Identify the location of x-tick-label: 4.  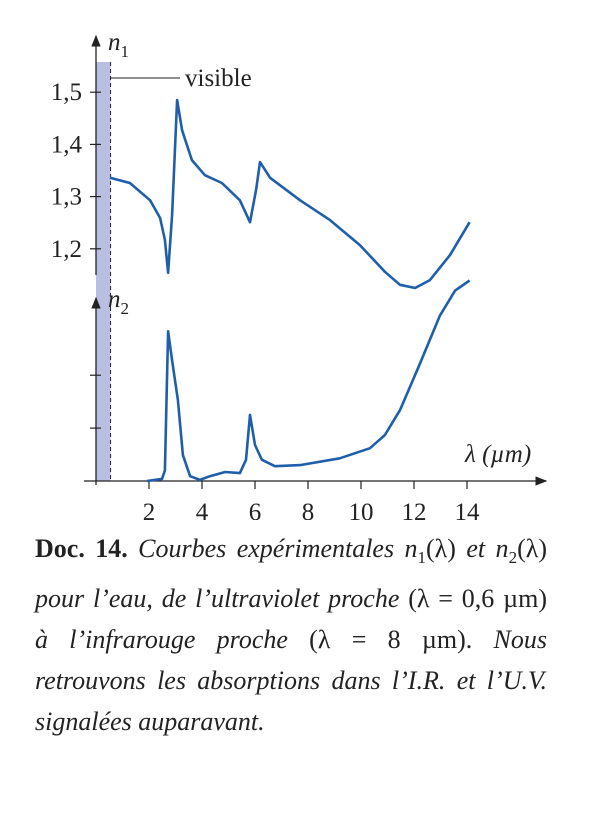
(202, 509).